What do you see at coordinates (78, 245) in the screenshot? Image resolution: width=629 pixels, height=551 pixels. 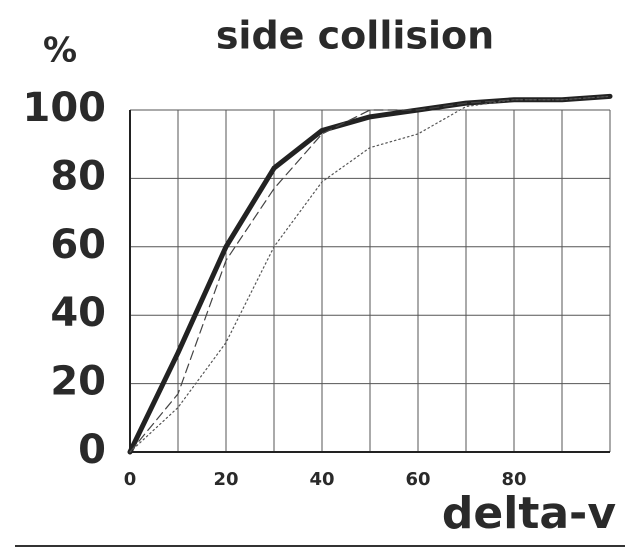 I see `y-tick-label: 60` at bounding box center [78, 245].